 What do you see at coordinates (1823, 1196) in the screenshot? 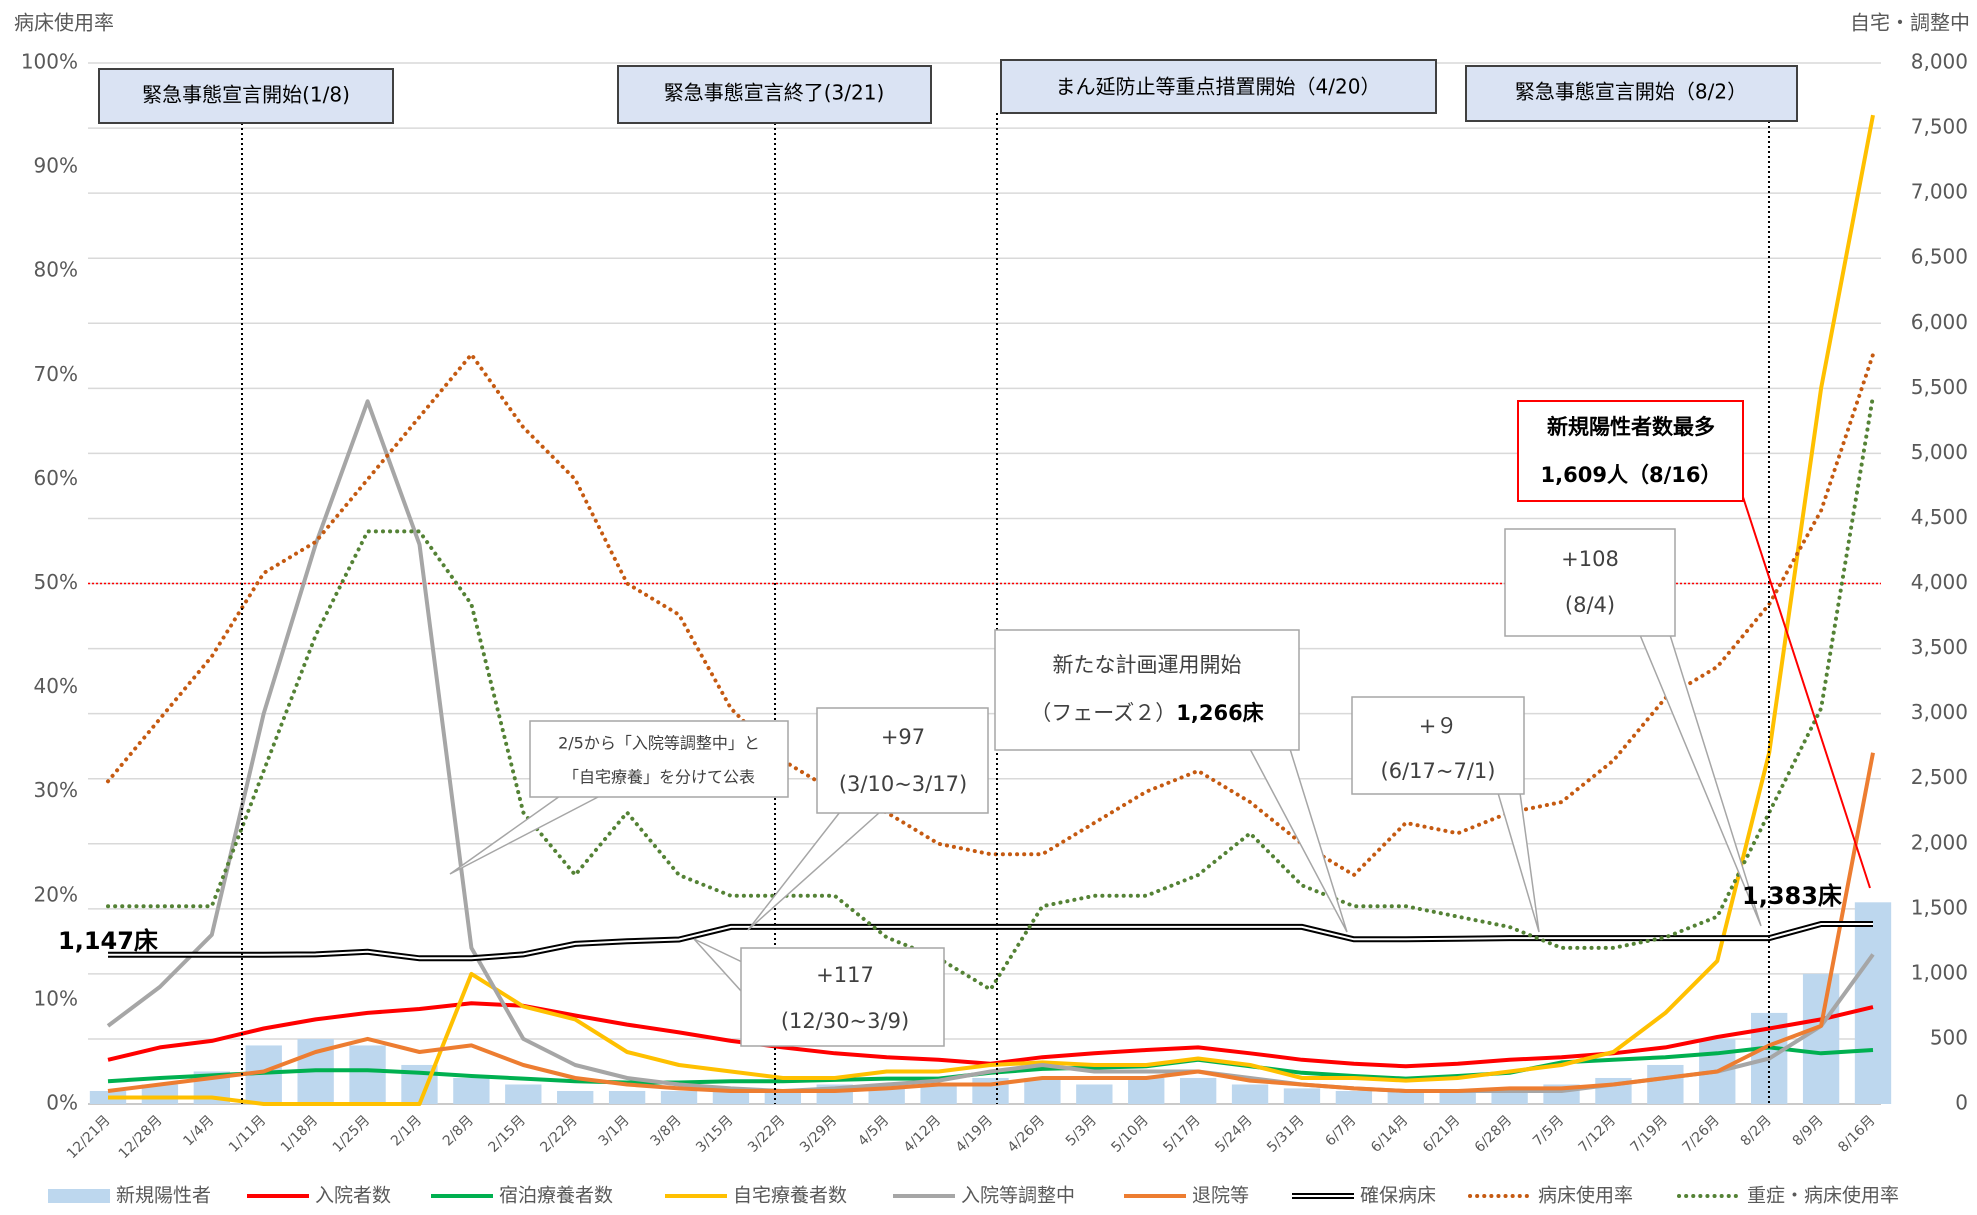
I see `legend-label: 重症・病床使用率` at bounding box center [1823, 1196].